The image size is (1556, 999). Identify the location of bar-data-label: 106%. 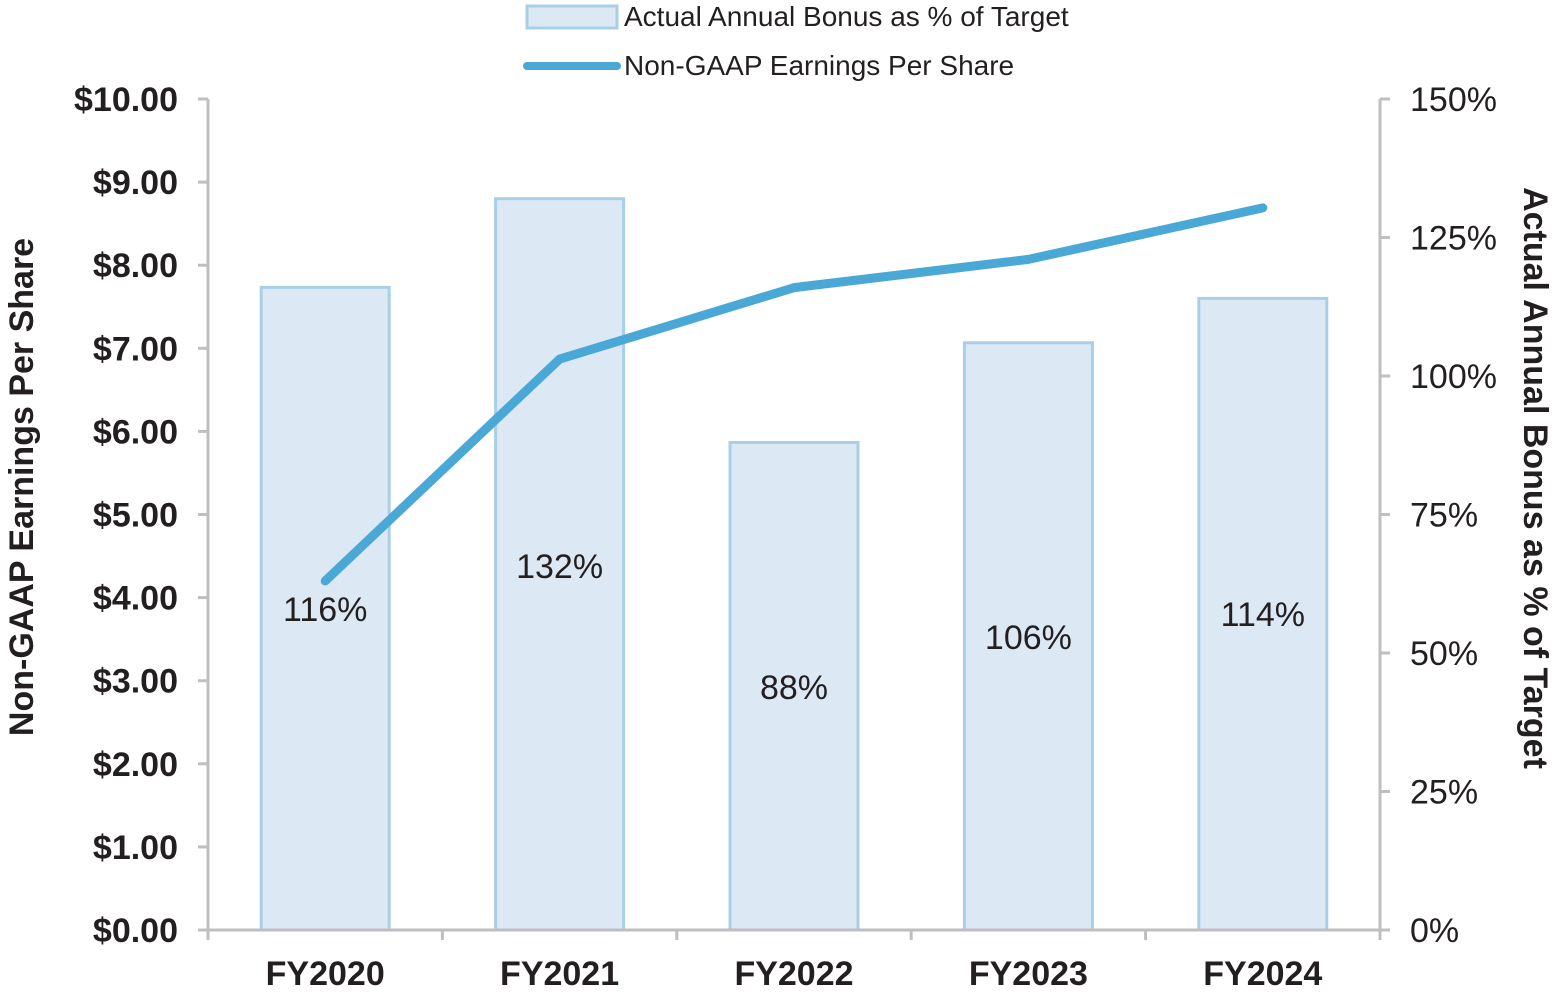
(1028, 638).